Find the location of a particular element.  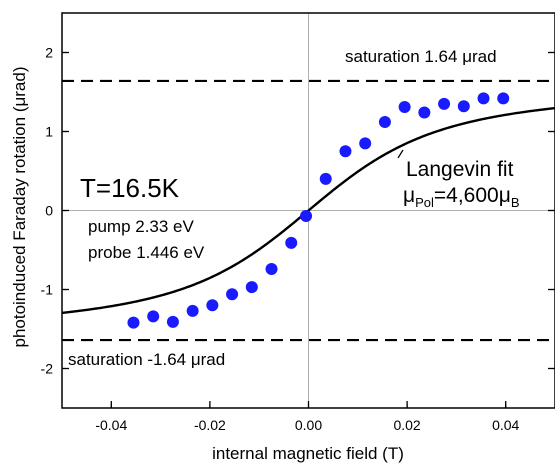

x-tick-label: -0.02 is located at coordinates (210, 425).